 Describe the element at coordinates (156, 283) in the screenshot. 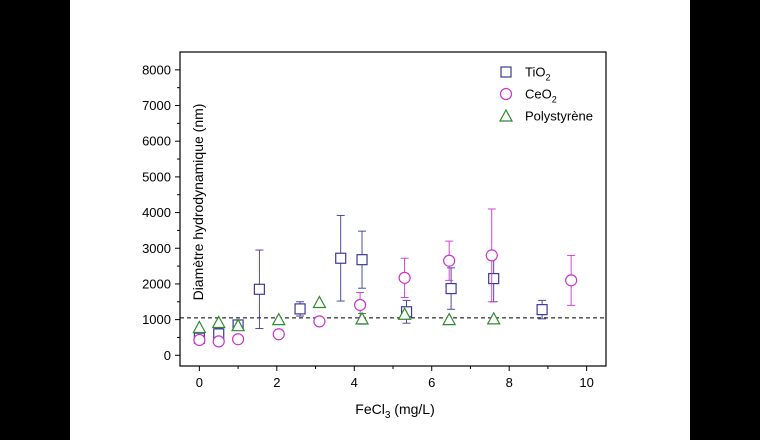

I see `y-tick-label-2: 2000` at that location.